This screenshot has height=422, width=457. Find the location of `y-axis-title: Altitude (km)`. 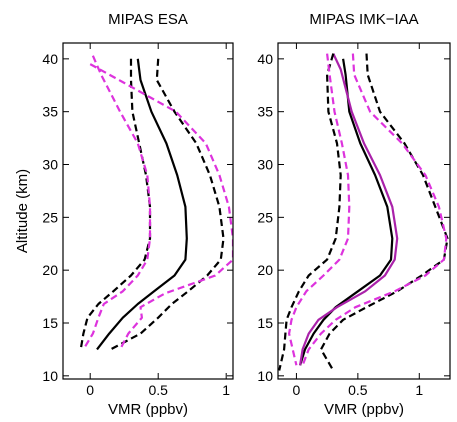

y-axis-title: Altitude (km) is located at coordinates (22, 211).